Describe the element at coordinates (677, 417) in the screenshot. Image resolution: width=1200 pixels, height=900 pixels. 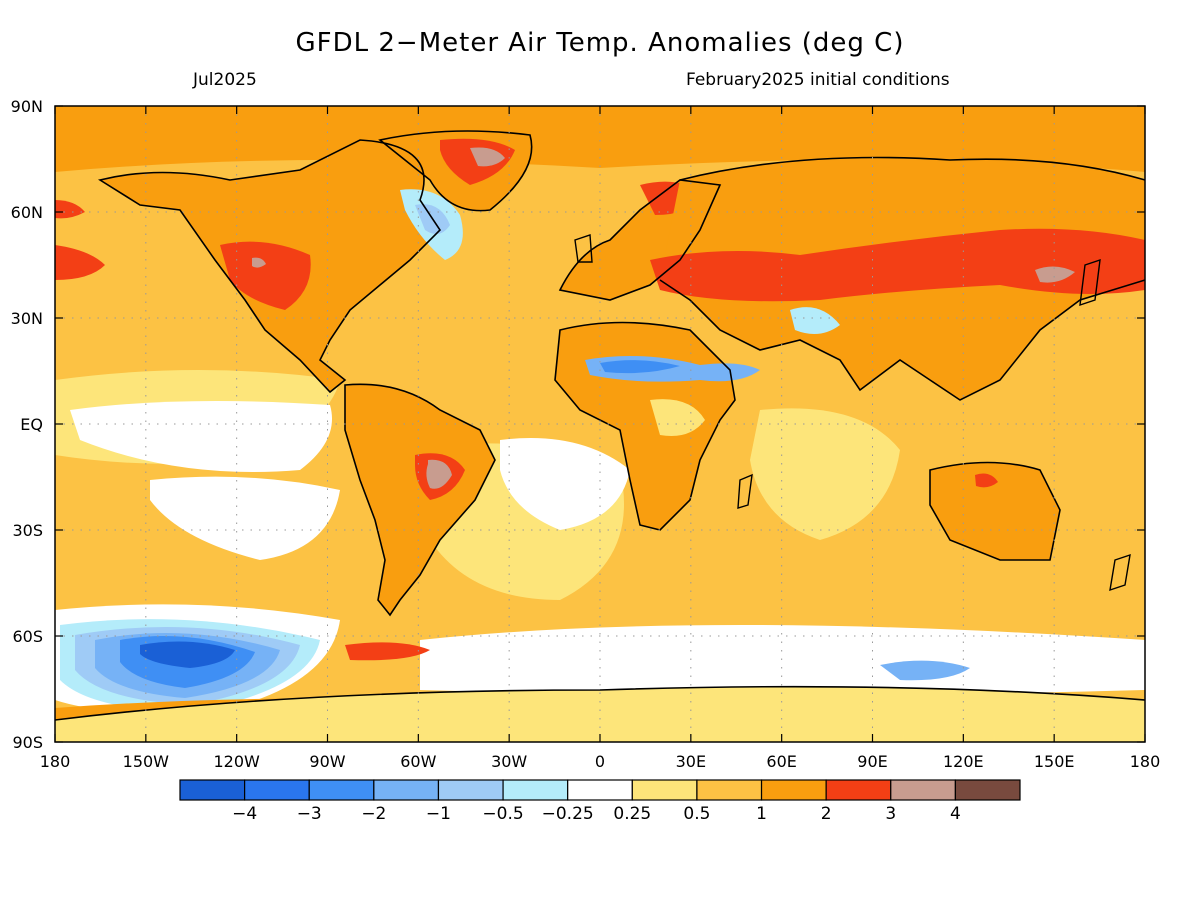
I see `east-africa-mild-region` at that location.